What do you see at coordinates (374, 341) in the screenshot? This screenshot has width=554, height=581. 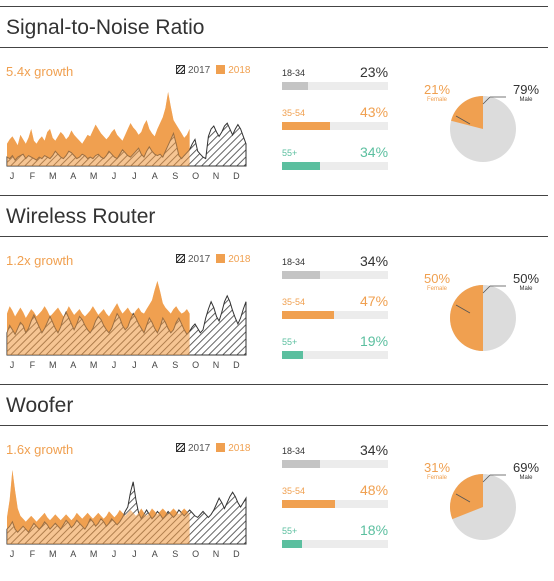 I see `age-group-percent: 19%` at bounding box center [374, 341].